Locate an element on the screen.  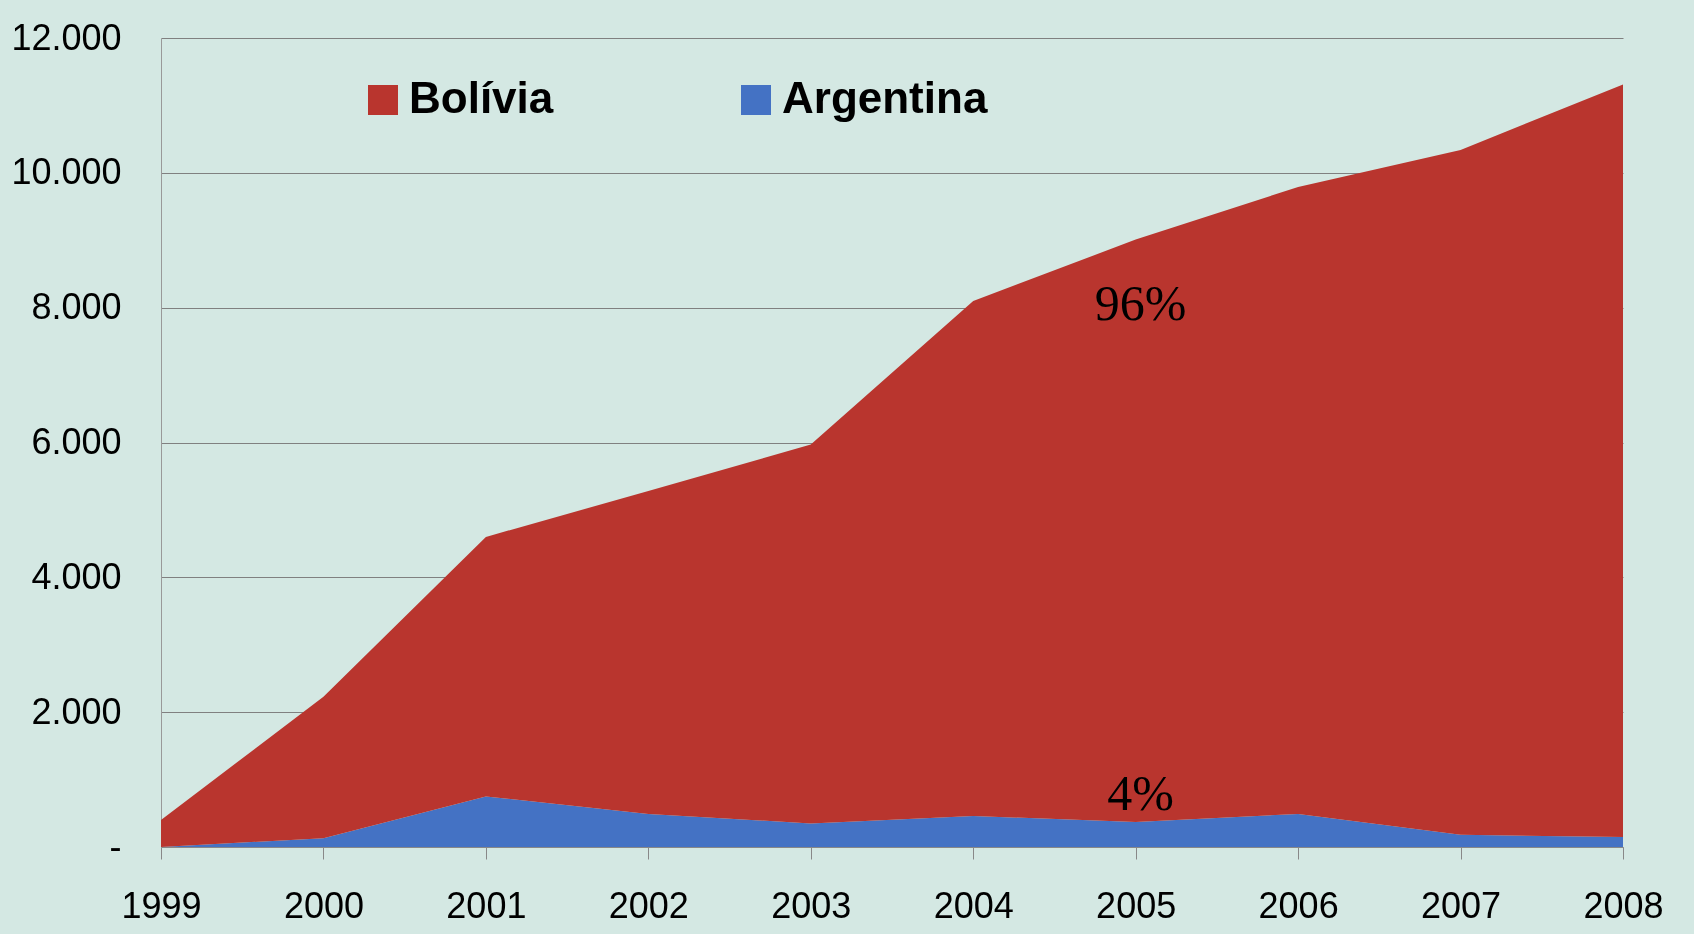
y-tick-label: 2.000 is located at coordinates (76, 711).